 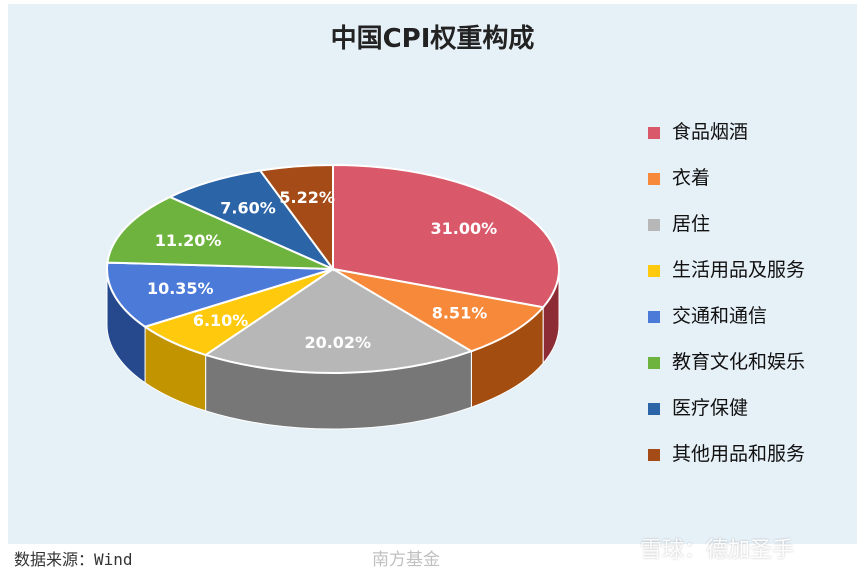 What do you see at coordinates (188, 240) in the screenshot?
I see `pie-data-label-5: 11.20%` at bounding box center [188, 240].